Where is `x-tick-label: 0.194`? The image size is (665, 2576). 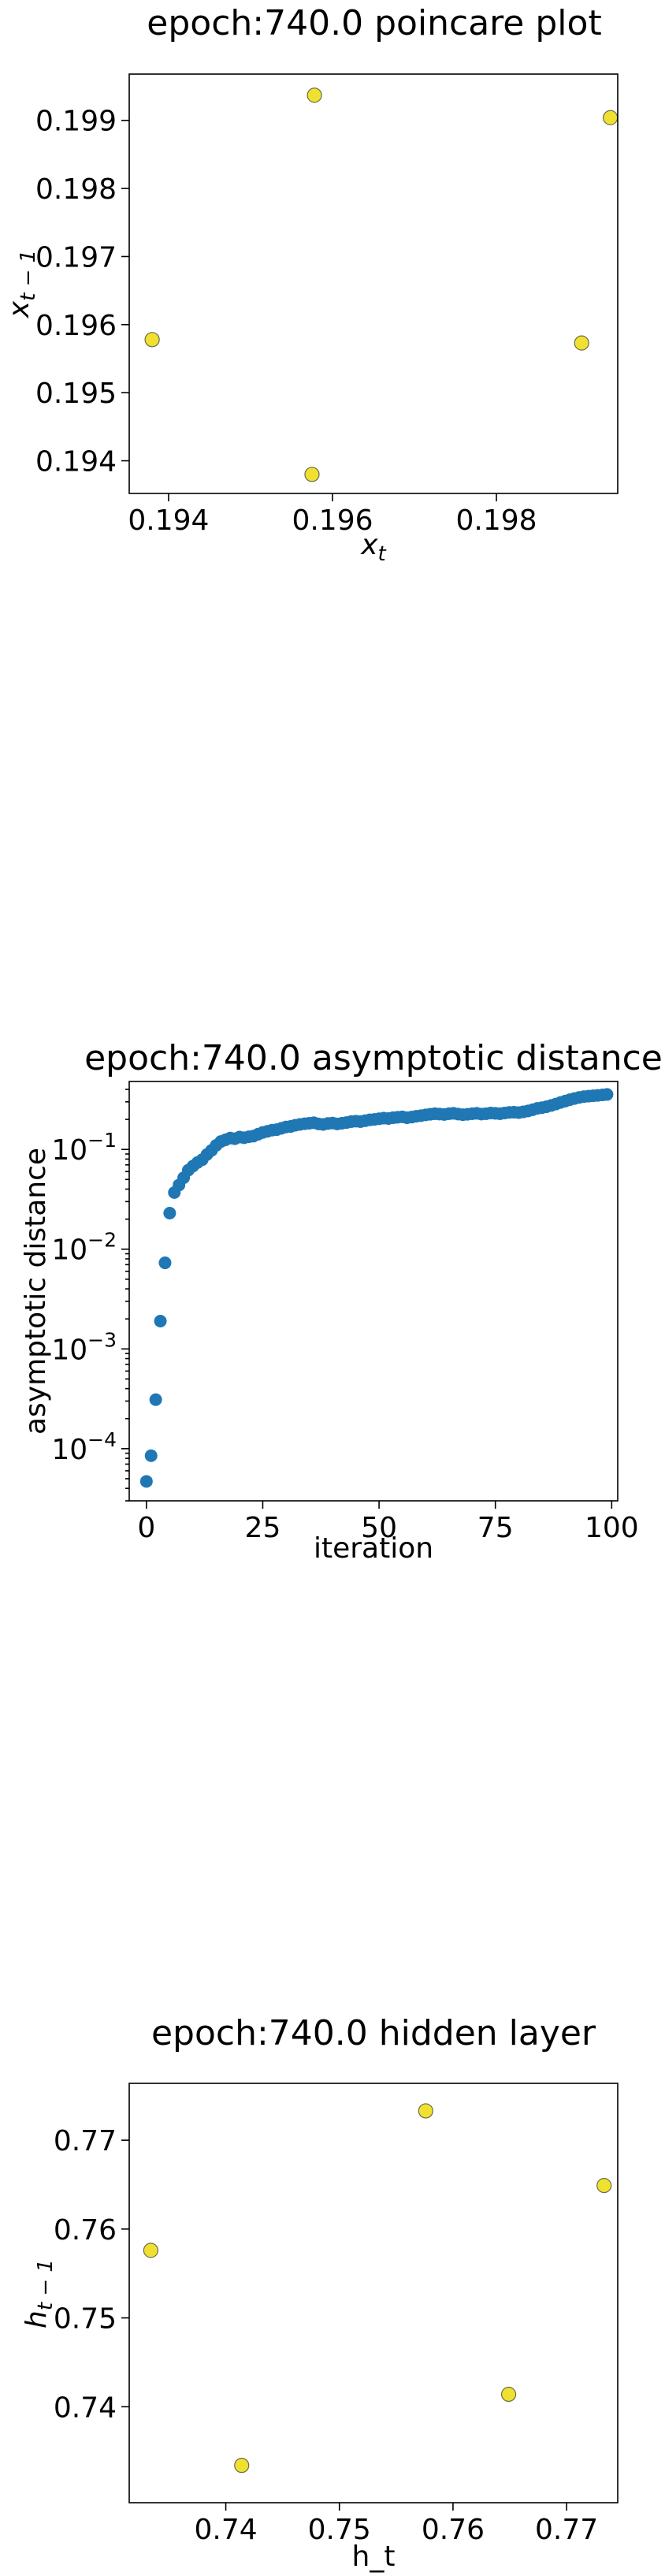 x-tick-label: 0.194 is located at coordinates (168, 520).